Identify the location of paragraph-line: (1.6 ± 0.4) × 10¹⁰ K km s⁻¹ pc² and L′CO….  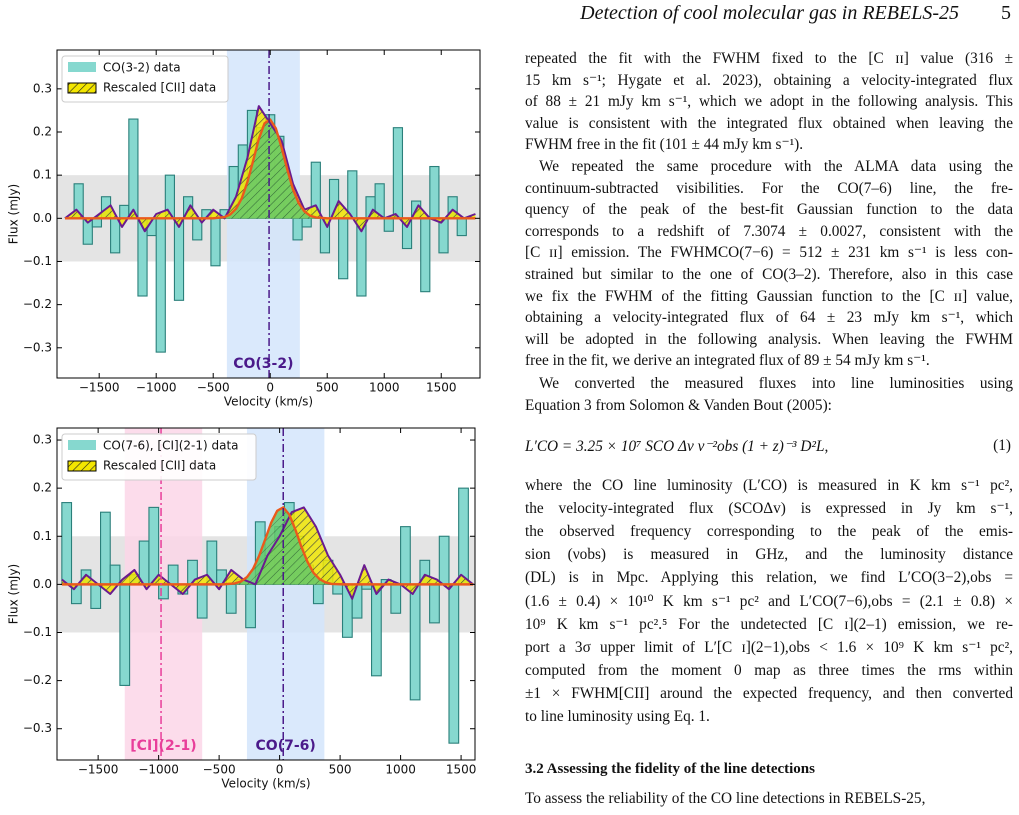
(769, 601).